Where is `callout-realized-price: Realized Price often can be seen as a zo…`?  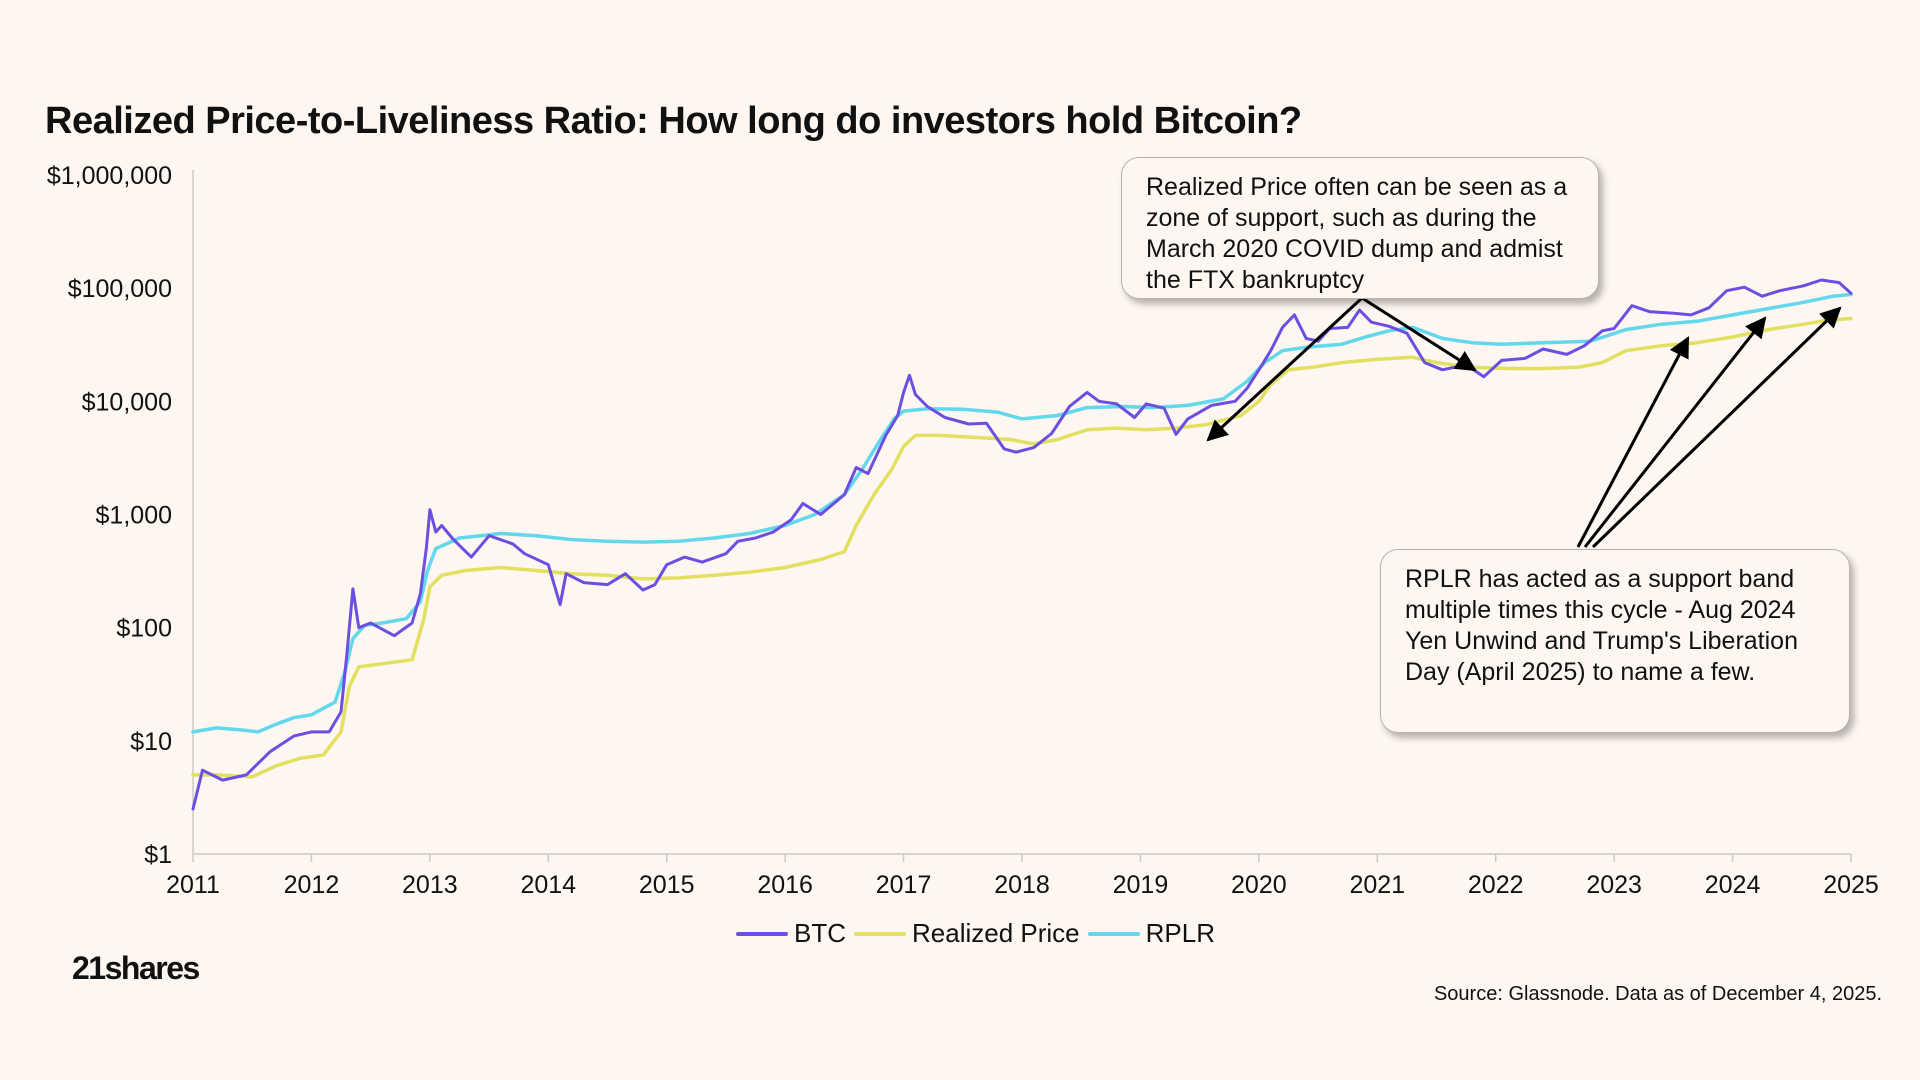 callout-realized-price: Realized Price often can be seen as a zo… is located at coordinates (1360, 228).